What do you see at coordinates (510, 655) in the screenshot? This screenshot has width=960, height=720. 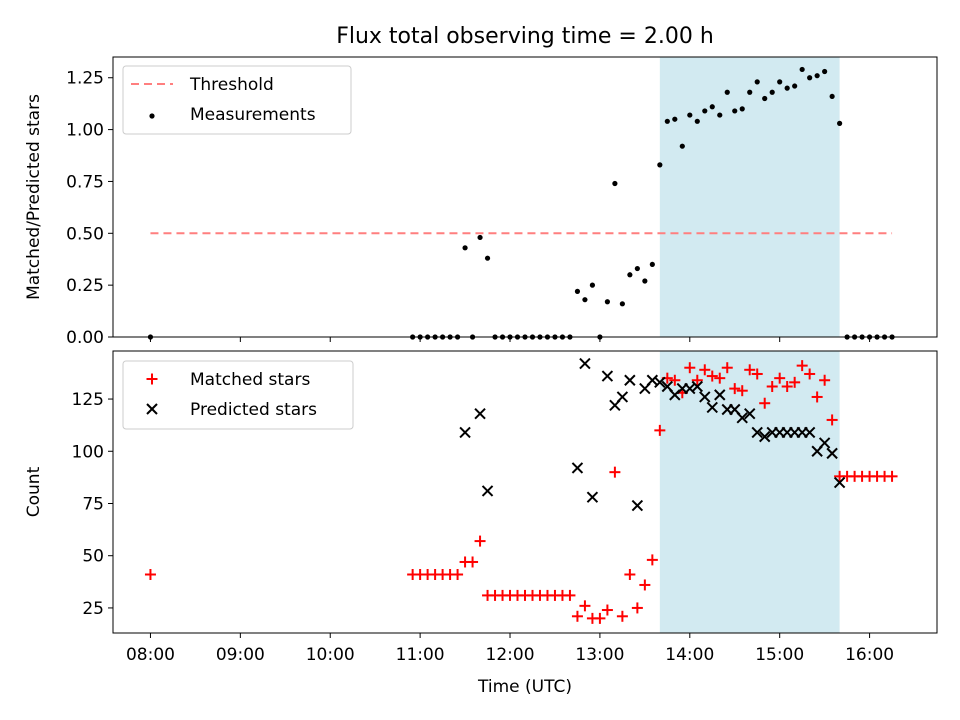 I see `x-tick-label: 12:00` at bounding box center [510, 655].